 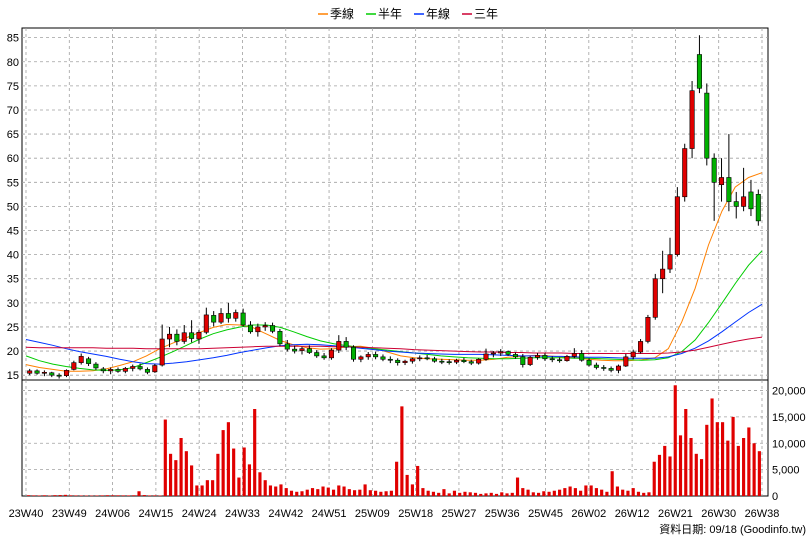 I want to click on x-tick-label: 25W27, so click(x=459, y=514).